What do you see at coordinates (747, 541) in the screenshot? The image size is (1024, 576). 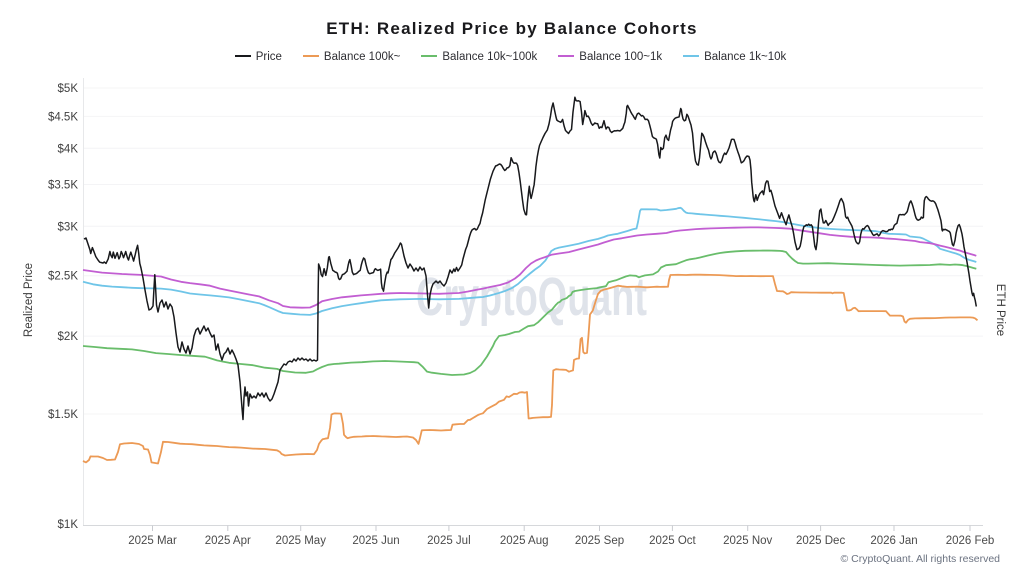 I see `svg-text: 2025 Nov` at bounding box center [747, 541].